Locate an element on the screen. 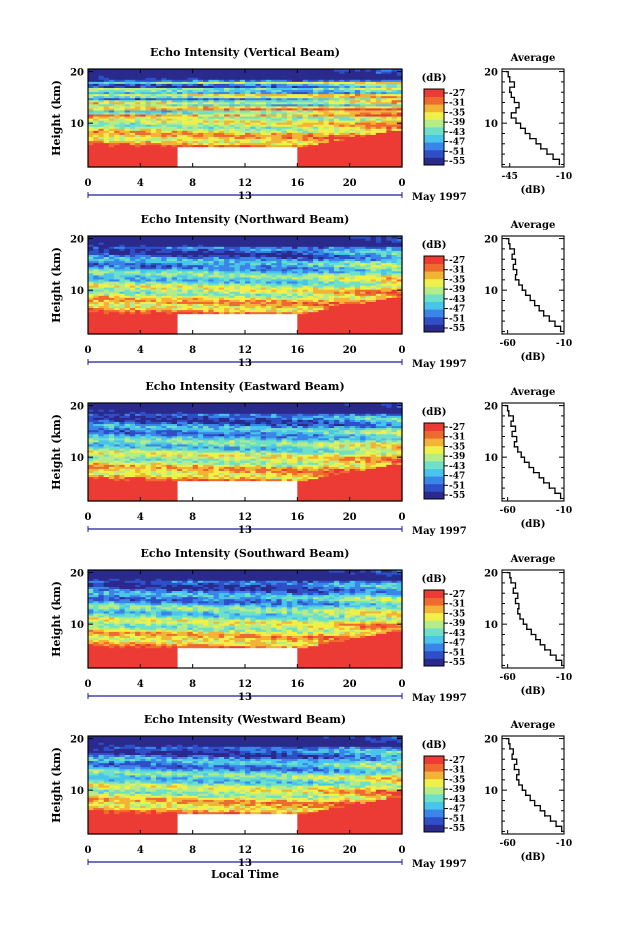 This screenshot has width=617, height=929. x-tick-label: 12 is located at coordinates (245, 183).